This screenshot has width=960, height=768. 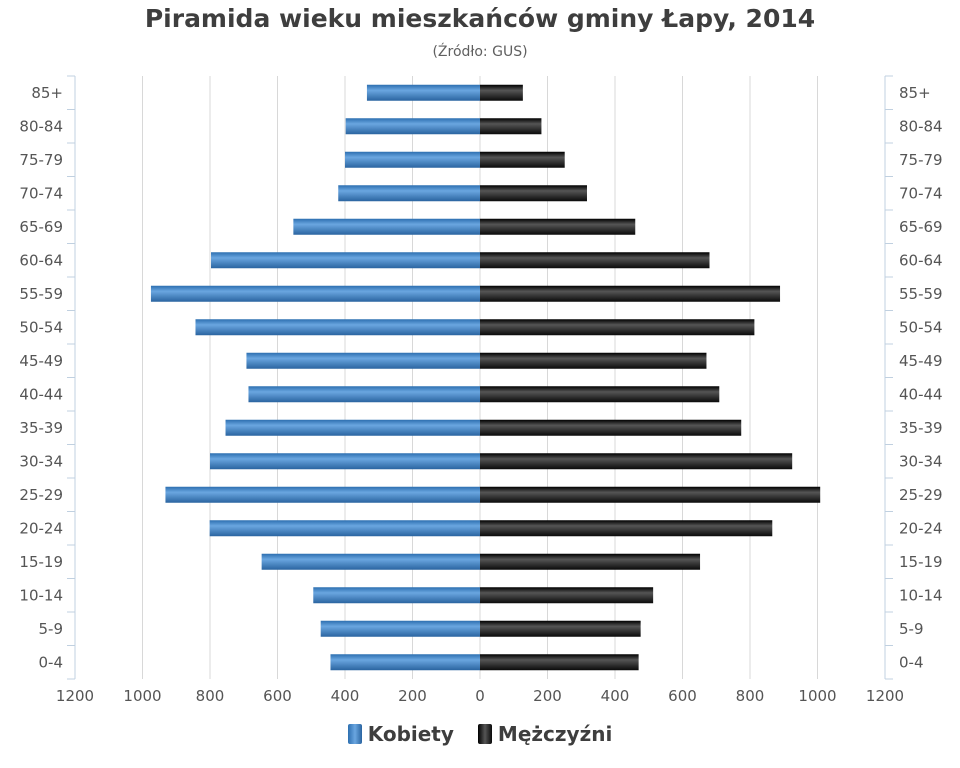 What do you see at coordinates (555, 734) in the screenshot?
I see `legend-label-mezczyzni: Mężczyźni` at bounding box center [555, 734].